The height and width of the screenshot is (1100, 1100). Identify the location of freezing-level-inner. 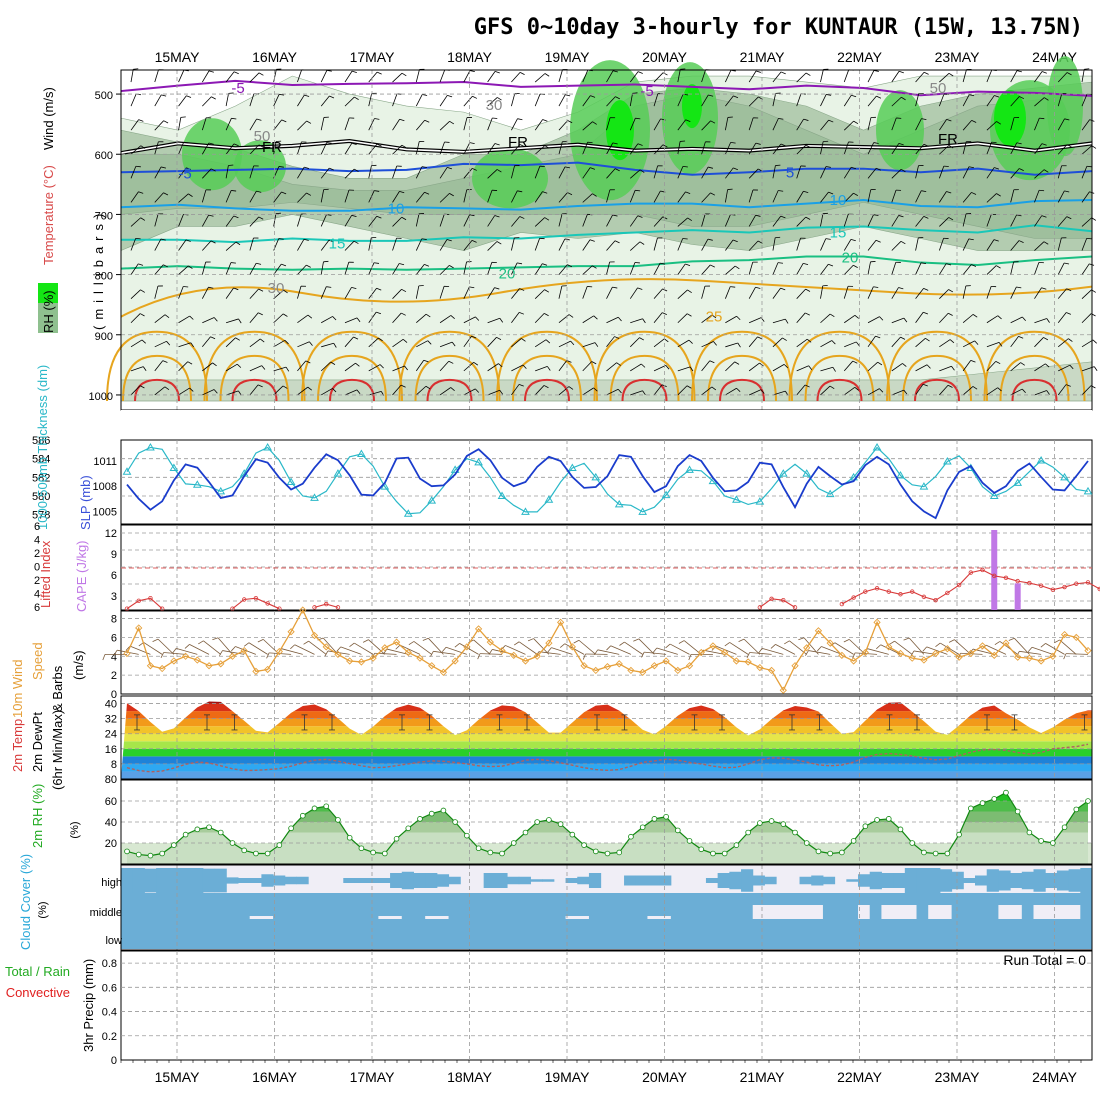
(606, 147).